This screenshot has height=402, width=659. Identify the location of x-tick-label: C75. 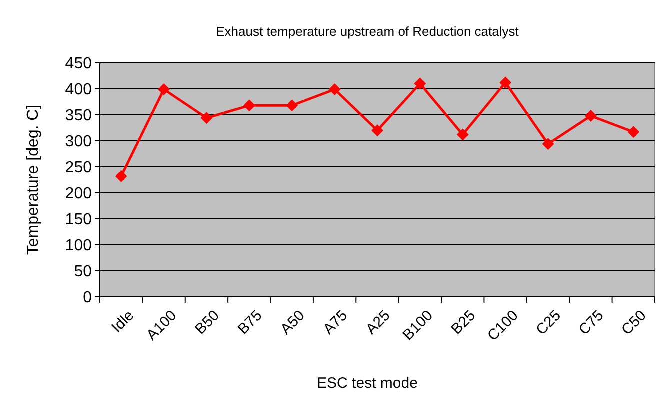
(592, 323).